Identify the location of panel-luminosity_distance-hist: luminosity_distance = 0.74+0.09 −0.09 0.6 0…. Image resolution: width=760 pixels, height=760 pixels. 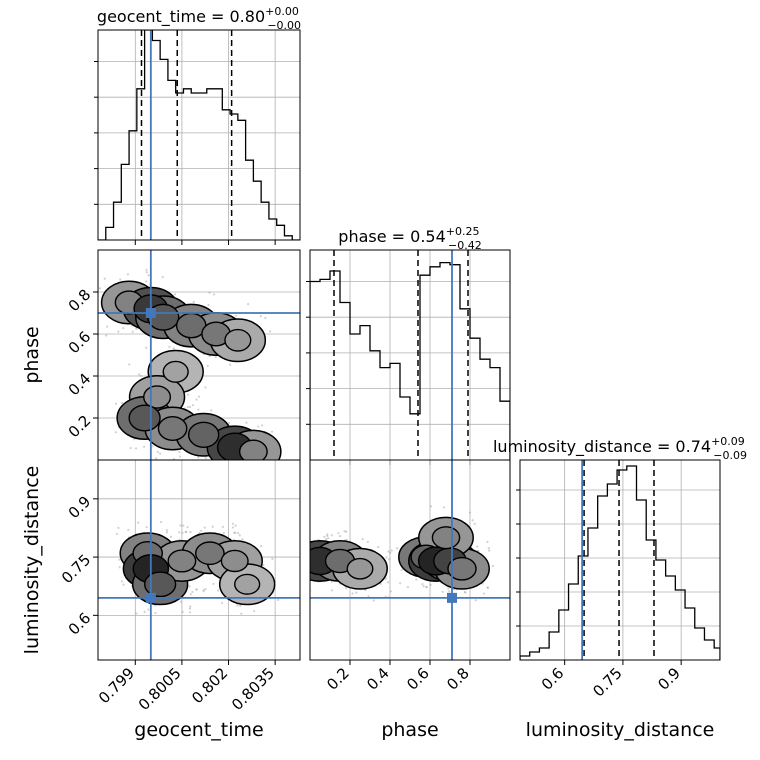
(620, 588).